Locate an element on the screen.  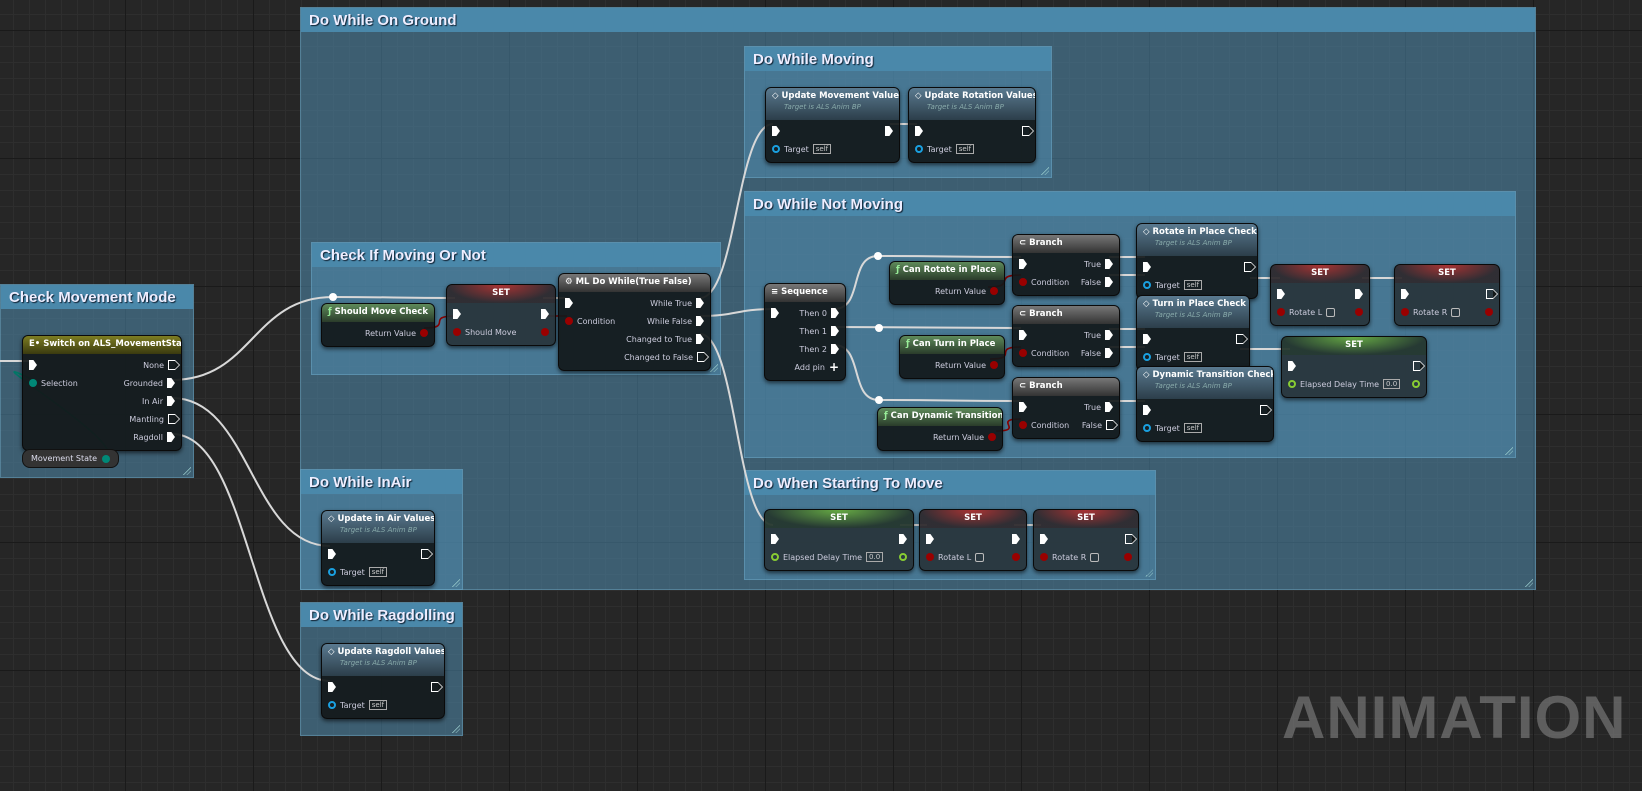
node-setdelay2: SET Elapsed Delay Time 0.0 is located at coordinates (839, 540).